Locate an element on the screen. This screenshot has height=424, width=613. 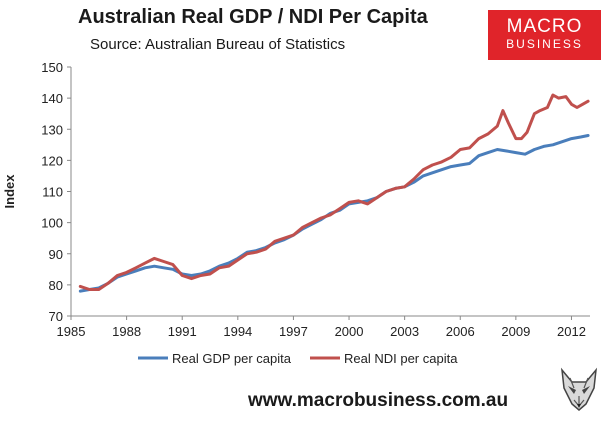
chart-title: Australian Real GDP / NDI Per Capita is located at coordinates (253, 17).